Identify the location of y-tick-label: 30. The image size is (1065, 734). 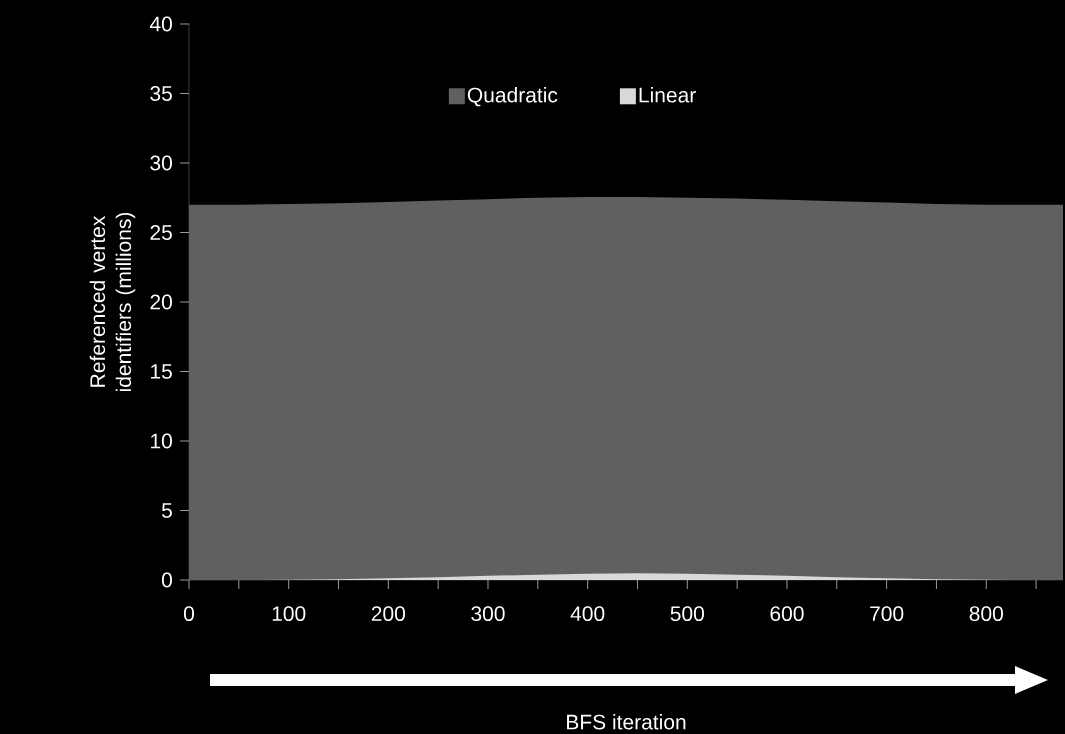
(161, 163).